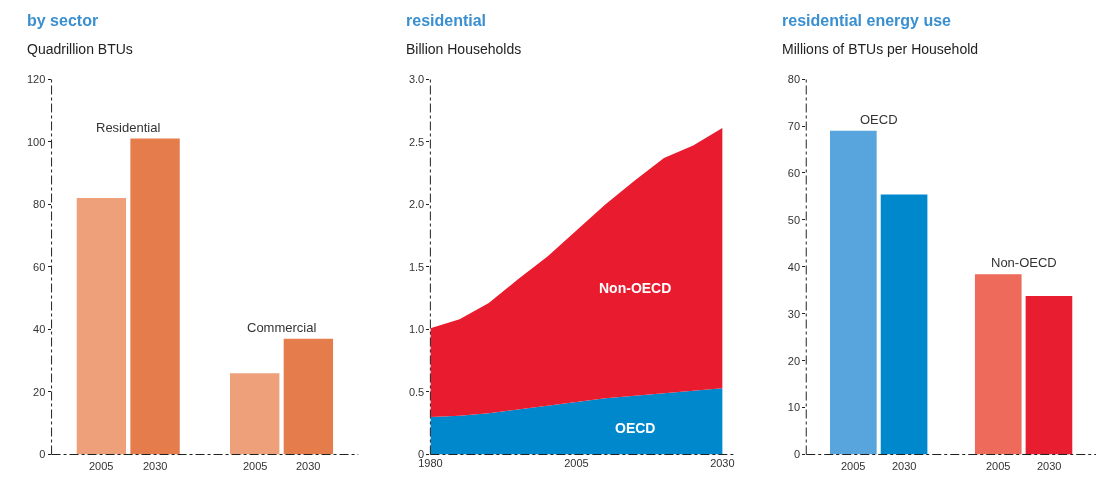  I want to click on y-axis-title: Millions of BTUs per Household, so click(880, 49).